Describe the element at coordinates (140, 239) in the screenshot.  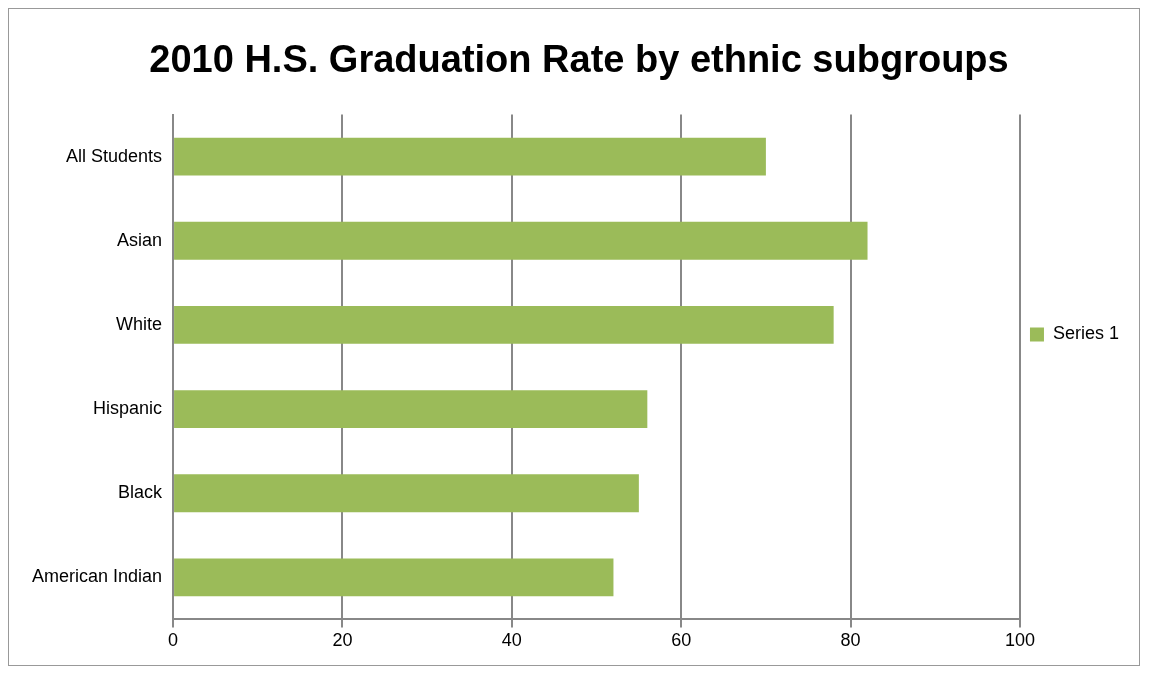
I see `y-tick-label: Asian` at that location.